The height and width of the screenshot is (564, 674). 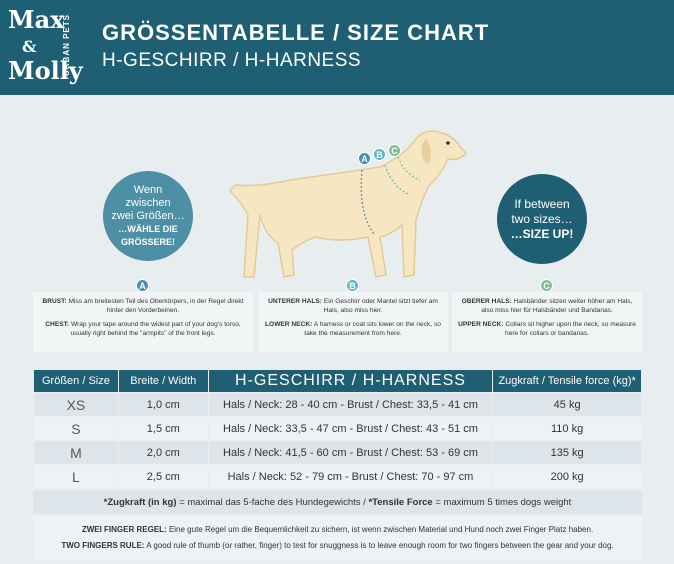 What do you see at coordinates (148, 189) in the screenshot?
I see `callout-text: Wenn` at bounding box center [148, 189].